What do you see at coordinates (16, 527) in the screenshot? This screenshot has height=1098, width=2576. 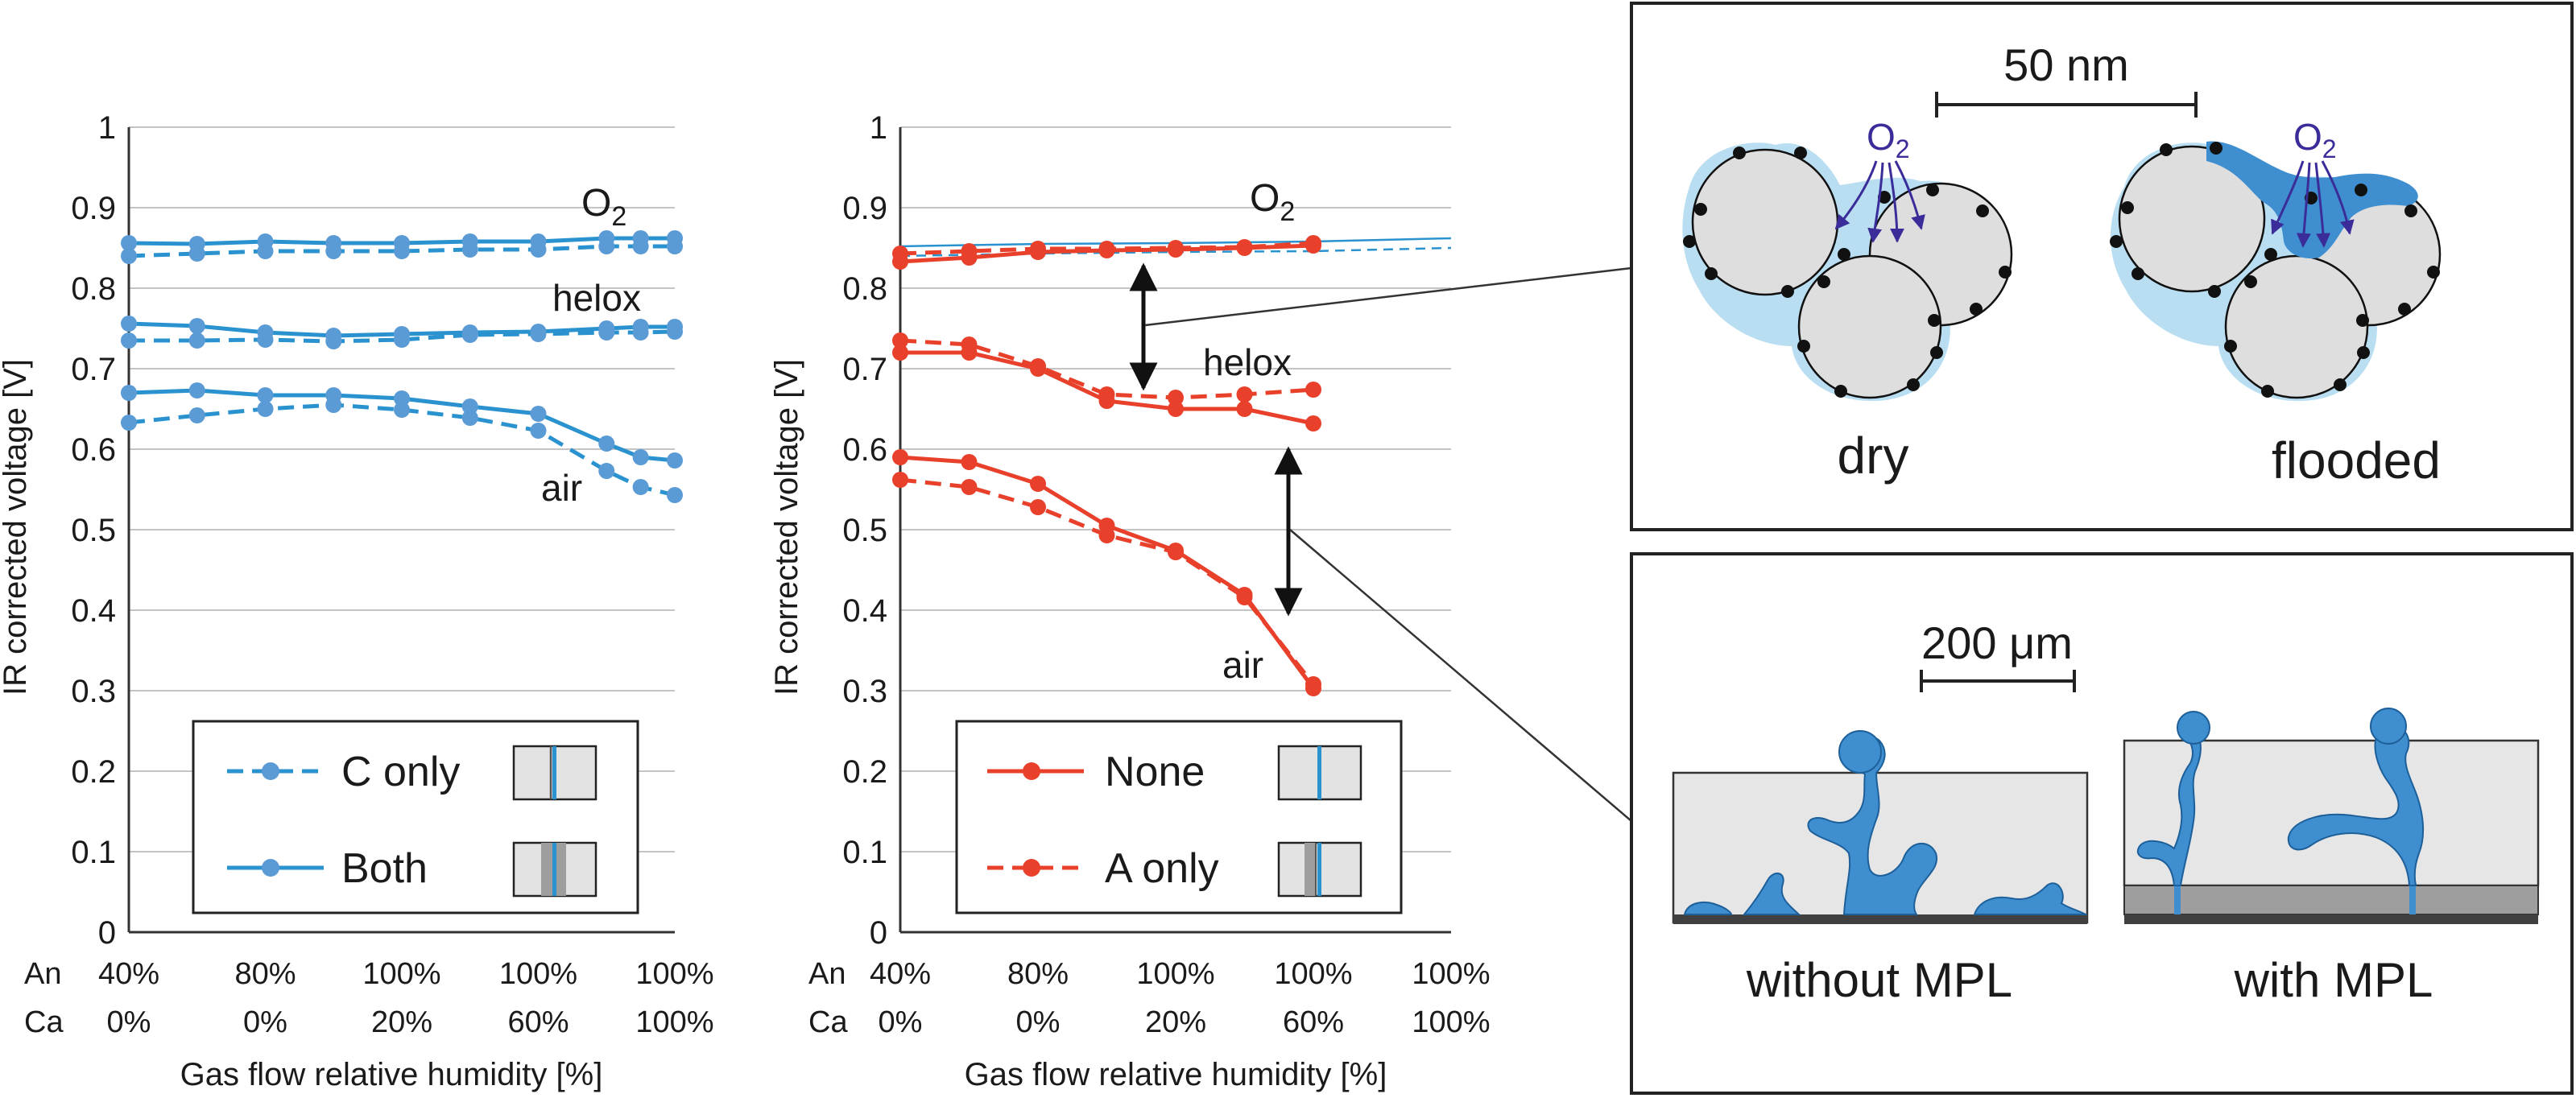 I see `left-ylabel: IR corrected voltage [V]` at bounding box center [16, 527].